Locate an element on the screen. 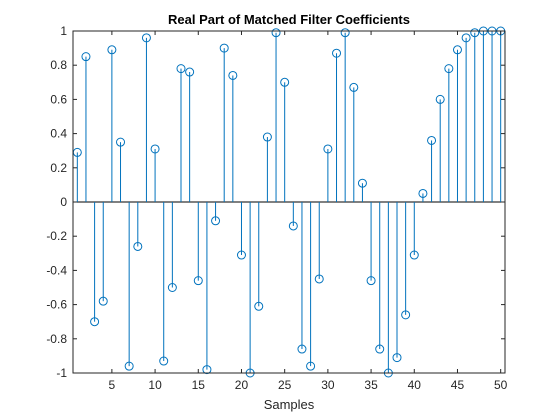  x-tick-label: 45 is located at coordinates (458, 385).